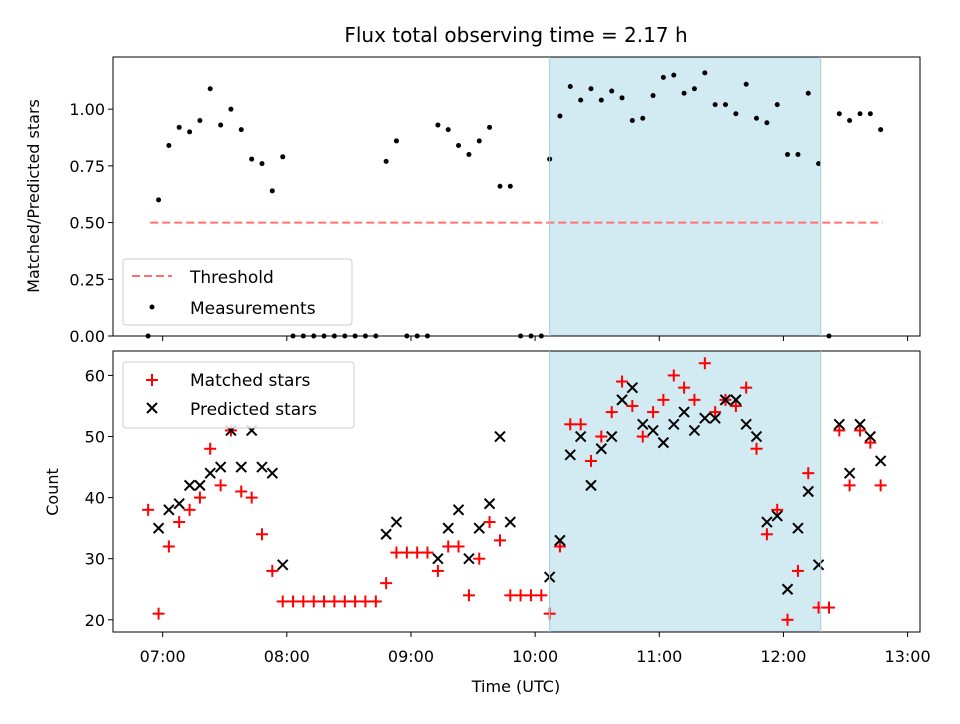 The width and height of the screenshot is (960, 724). What do you see at coordinates (163, 656) in the screenshot?
I see `x-tick-label: 07:00` at bounding box center [163, 656].